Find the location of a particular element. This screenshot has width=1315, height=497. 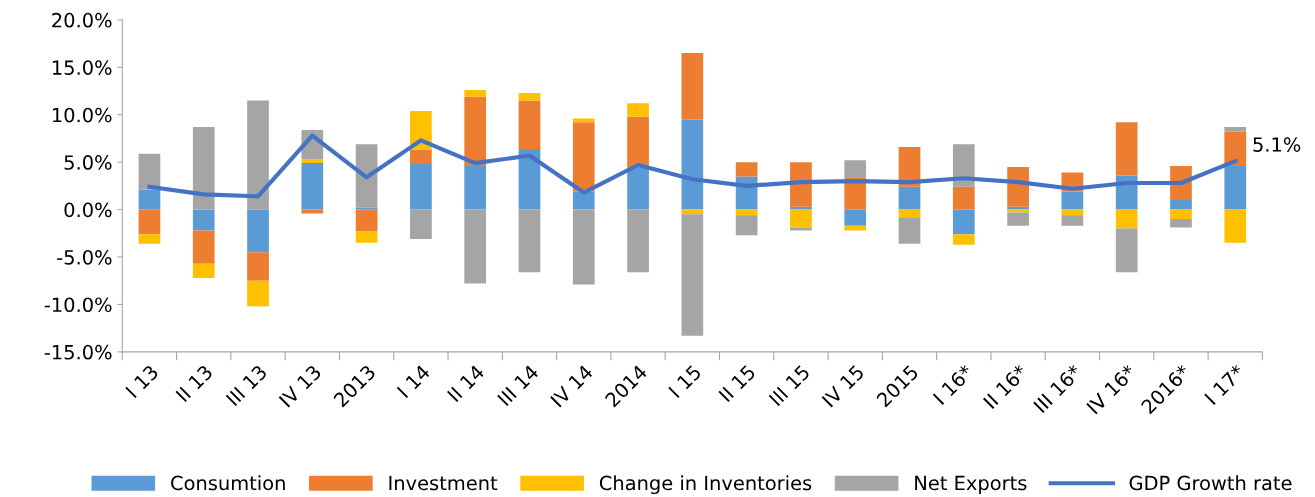

y-tick-label: 20.0% is located at coordinates (82, 20).